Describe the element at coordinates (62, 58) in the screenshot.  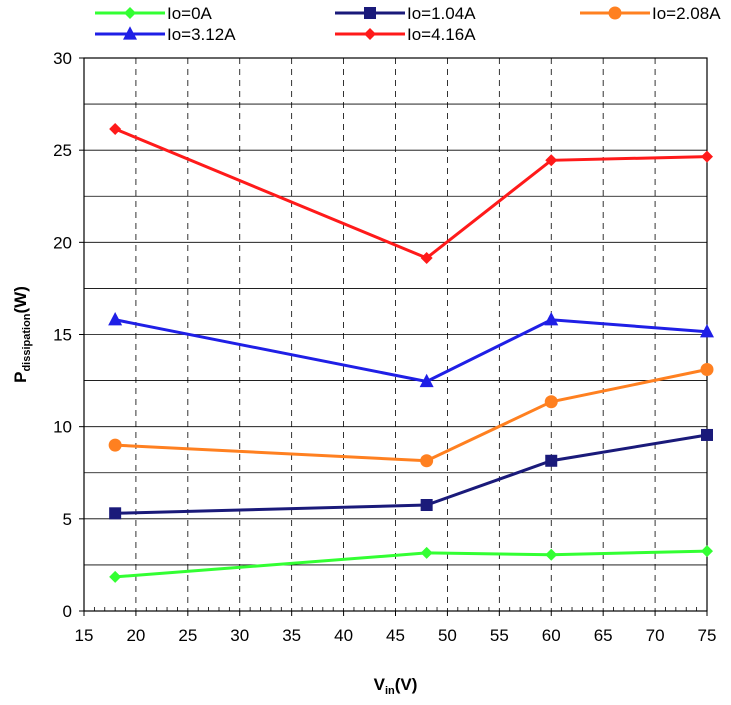
I see `y-tick-label: 30` at that location.